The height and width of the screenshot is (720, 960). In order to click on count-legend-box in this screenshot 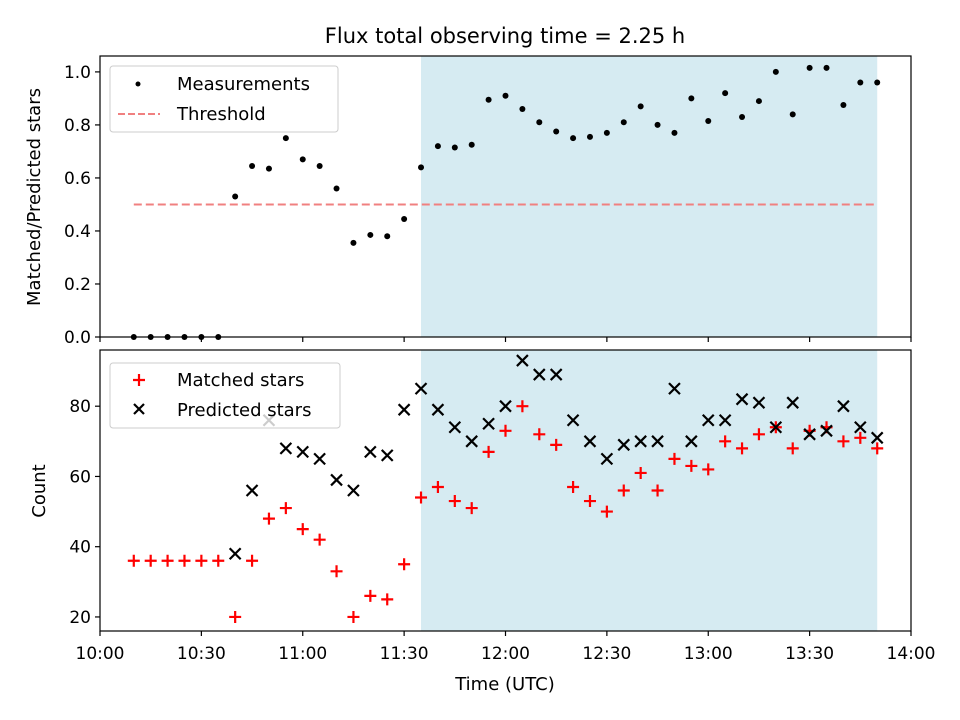, I will do `click(225, 395)`.